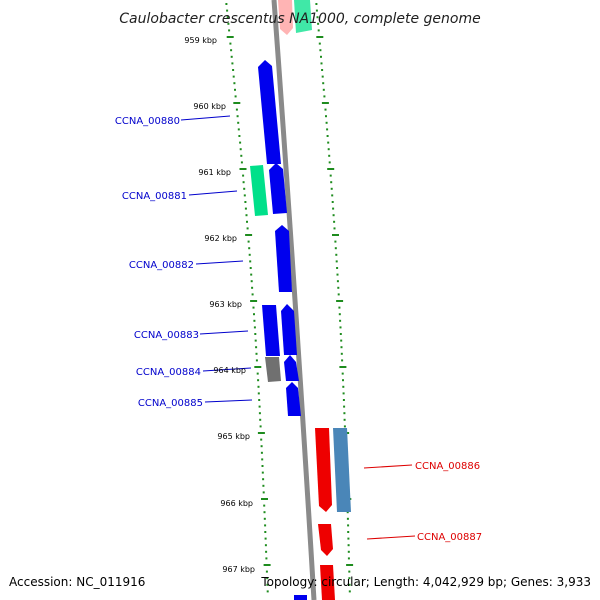  I want to click on scale-label-966: 966 kbp, so click(236, 503).